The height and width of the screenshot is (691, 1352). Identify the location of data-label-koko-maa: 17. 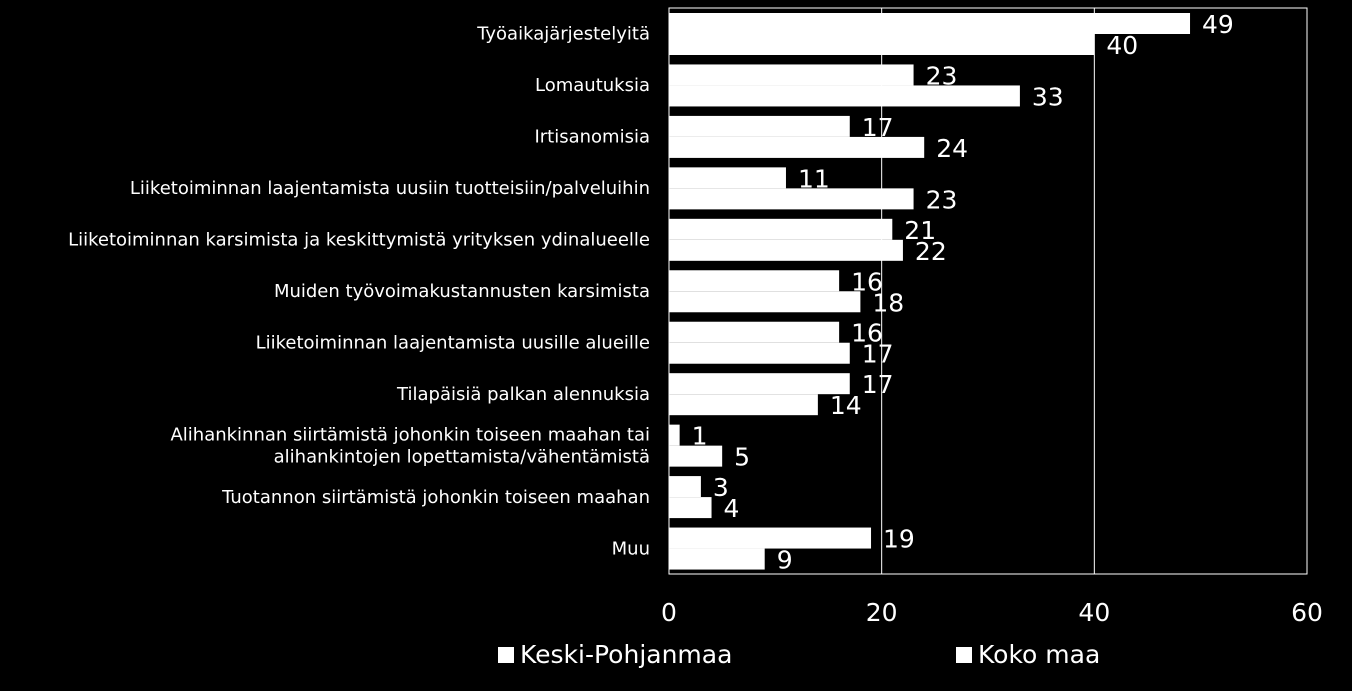
(878, 354).